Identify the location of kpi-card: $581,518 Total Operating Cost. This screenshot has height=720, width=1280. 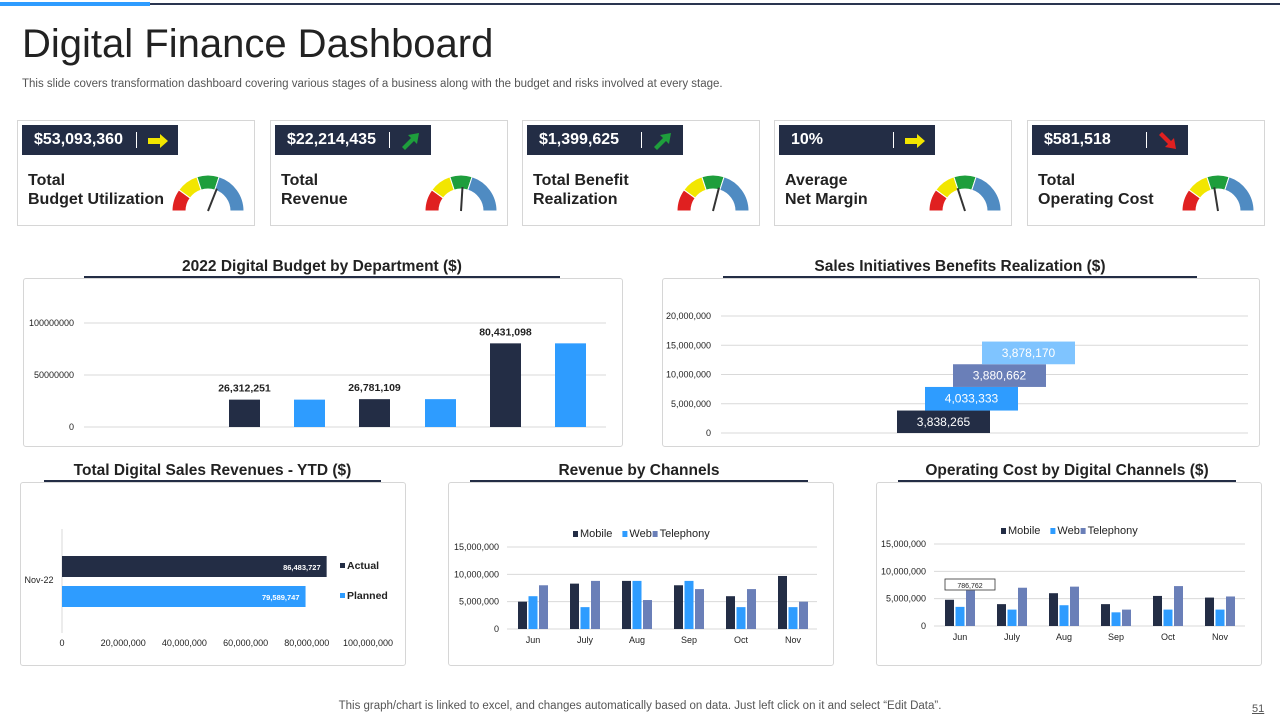
(1146, 173).